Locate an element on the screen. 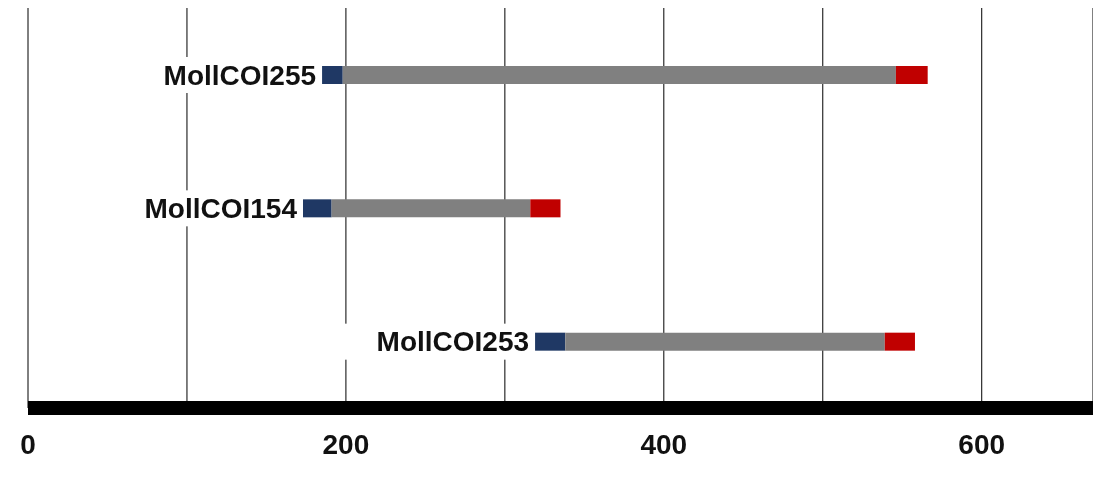  y-tick-label: MollCOI253 is located at coordinates (453, 342).